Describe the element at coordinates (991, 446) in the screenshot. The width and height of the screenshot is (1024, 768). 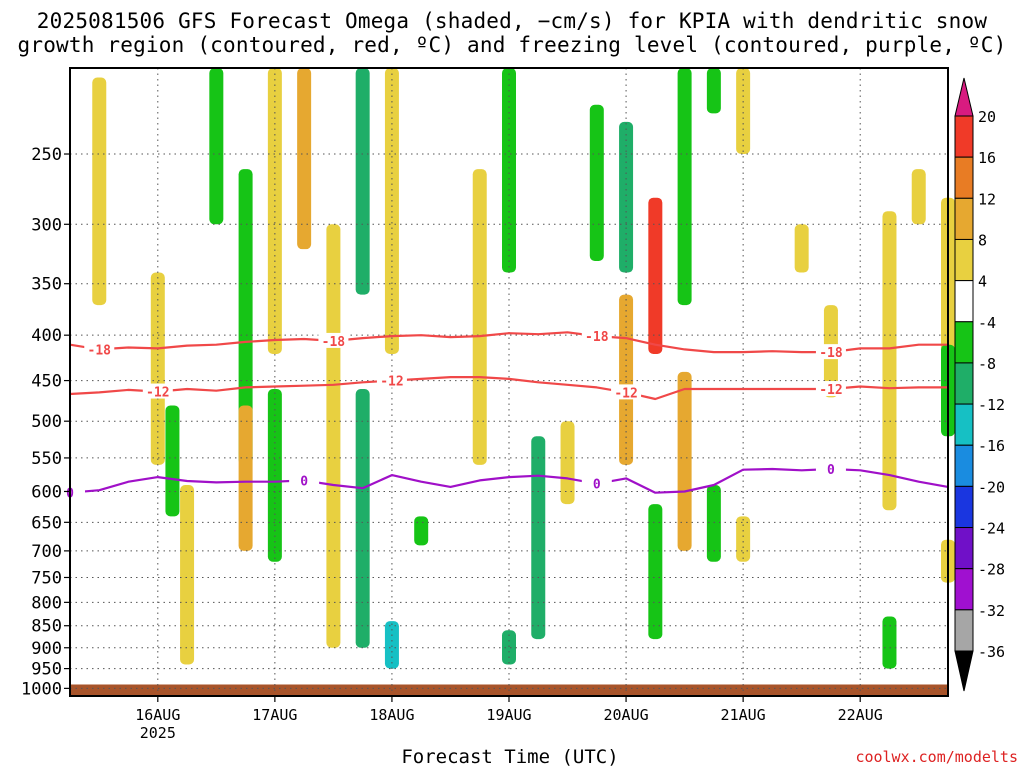
I see `colorbar-label: -16` at that location.